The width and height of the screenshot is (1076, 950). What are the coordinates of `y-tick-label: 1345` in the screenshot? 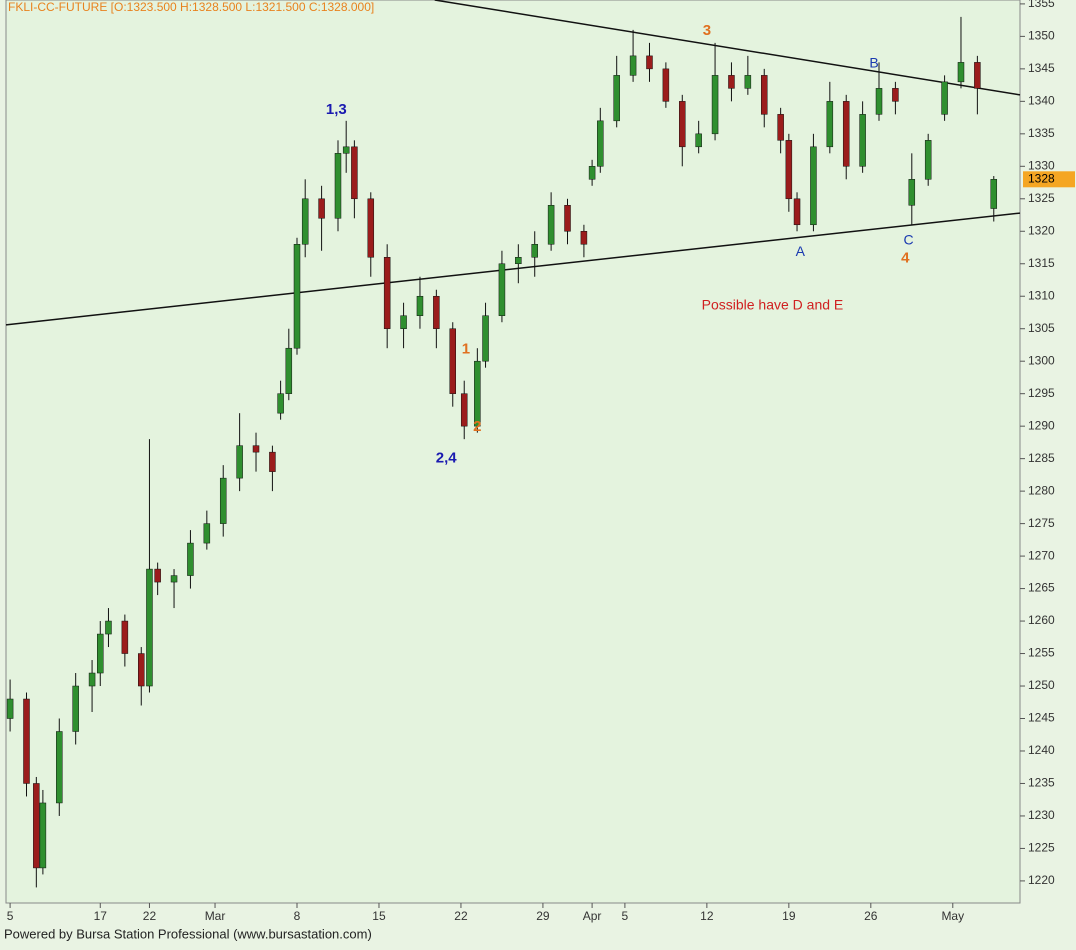 It's located at (1041, 68).